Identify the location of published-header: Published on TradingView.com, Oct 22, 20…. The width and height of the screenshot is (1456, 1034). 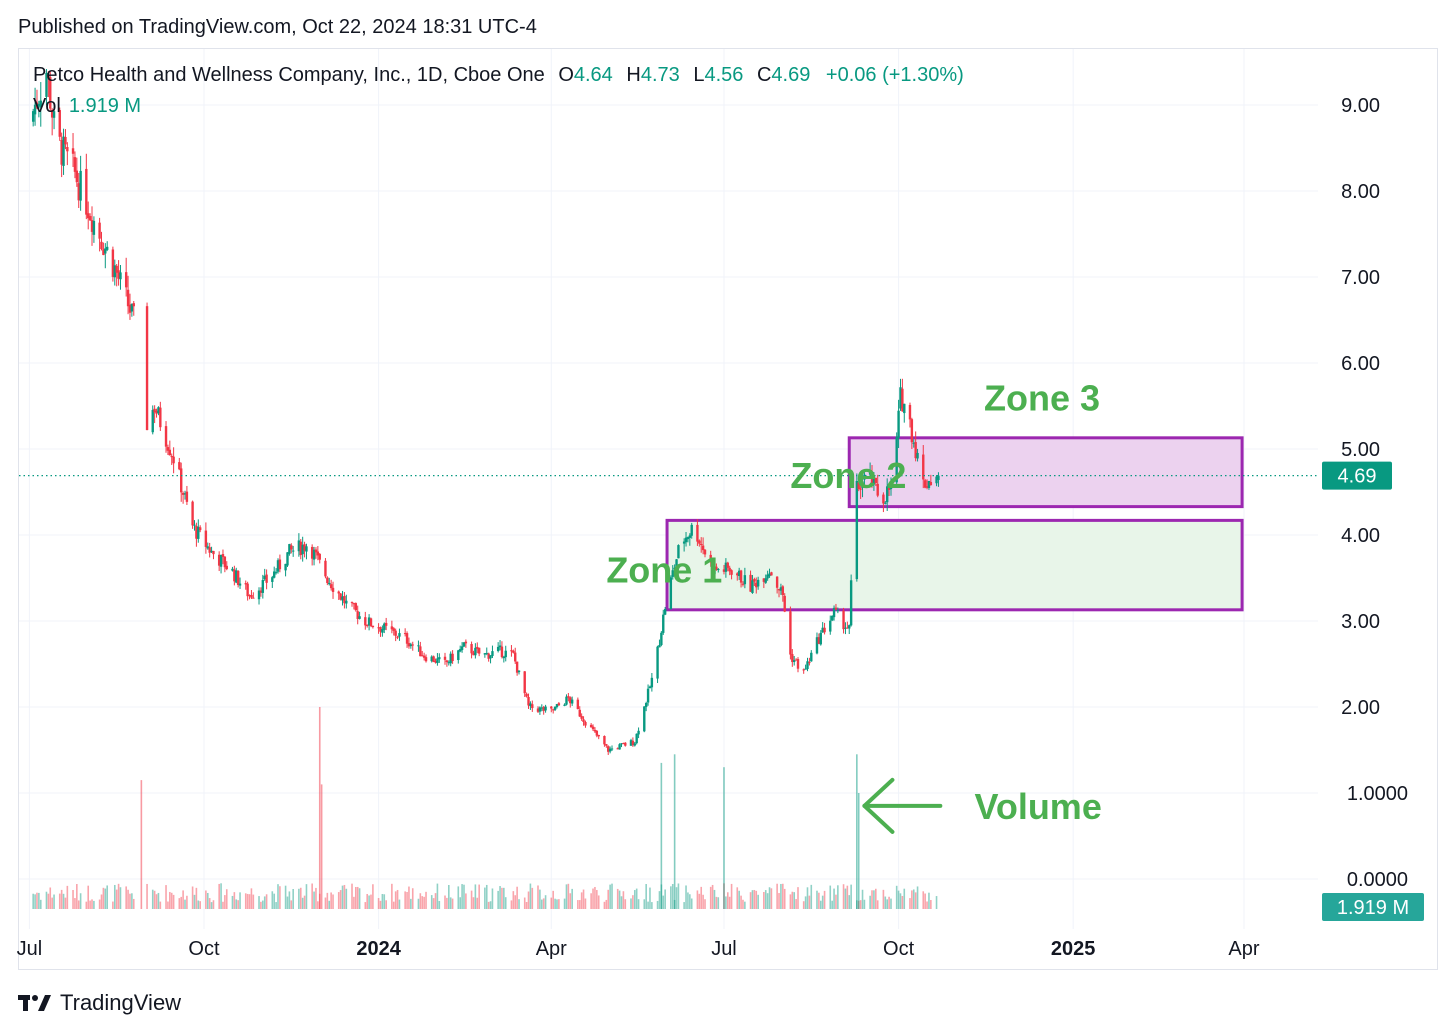
(277, 27).